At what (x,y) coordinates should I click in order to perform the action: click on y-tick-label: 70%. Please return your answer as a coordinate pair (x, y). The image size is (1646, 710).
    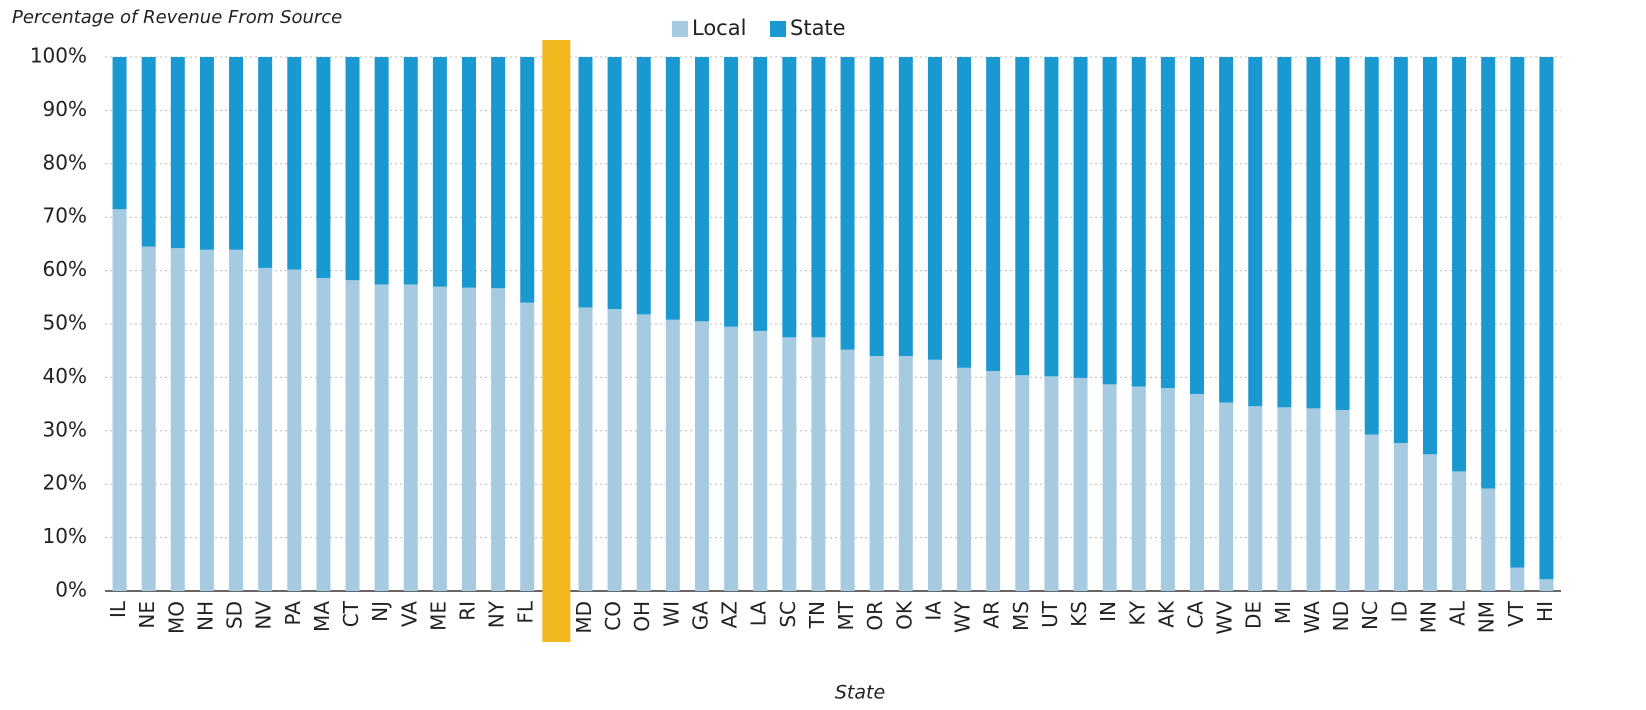
    Looking at the image, I should click on (65, 216).